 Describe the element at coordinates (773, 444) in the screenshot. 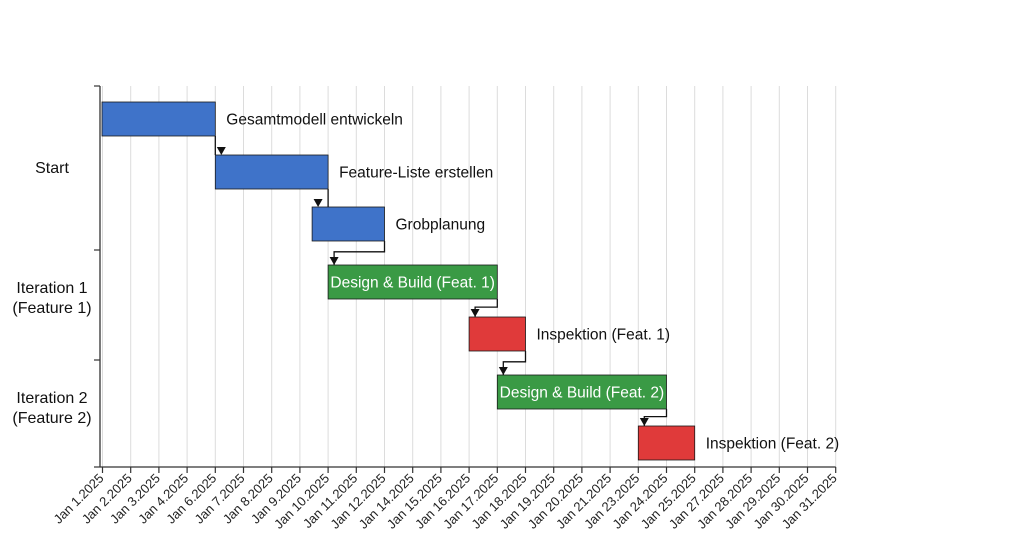

I see `task-label: Inspektion (Feat. 2)` at that location.